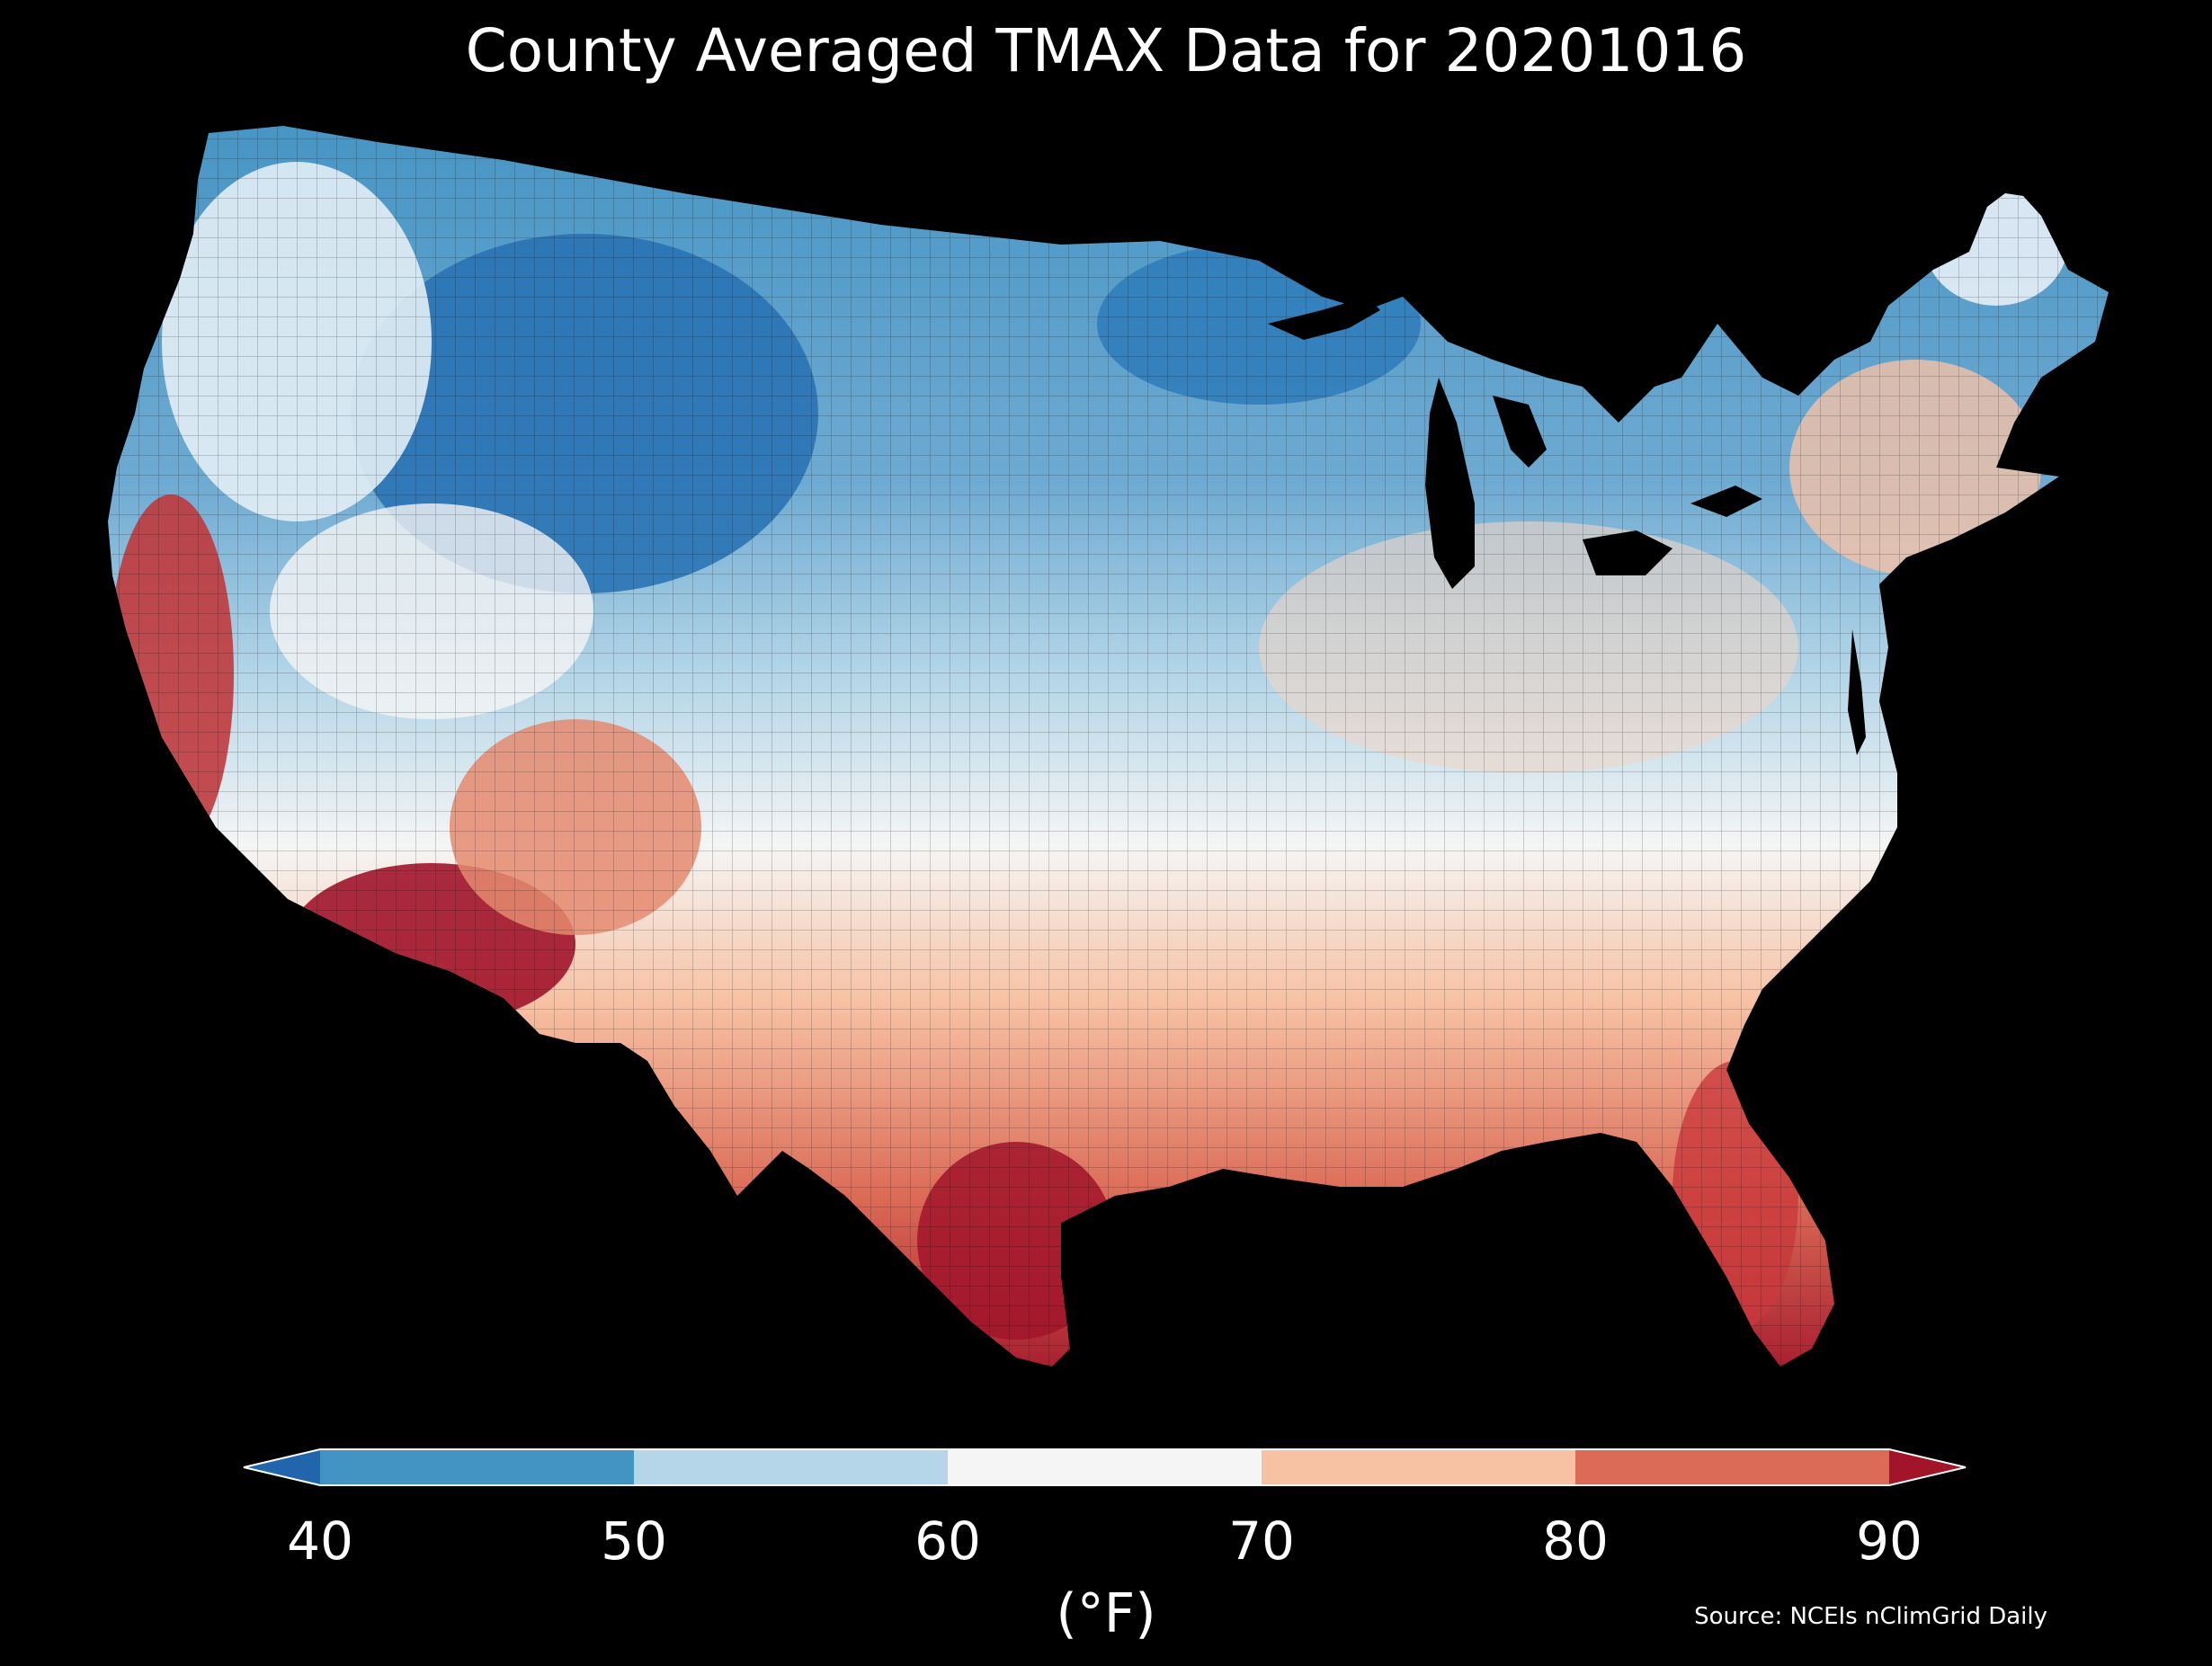 The image size is (2212, 1666). What do you see at coordinates (634, 1541) in the screenshot?
I see `colorbar-tick: 50` at bounding box center [634, 1541].